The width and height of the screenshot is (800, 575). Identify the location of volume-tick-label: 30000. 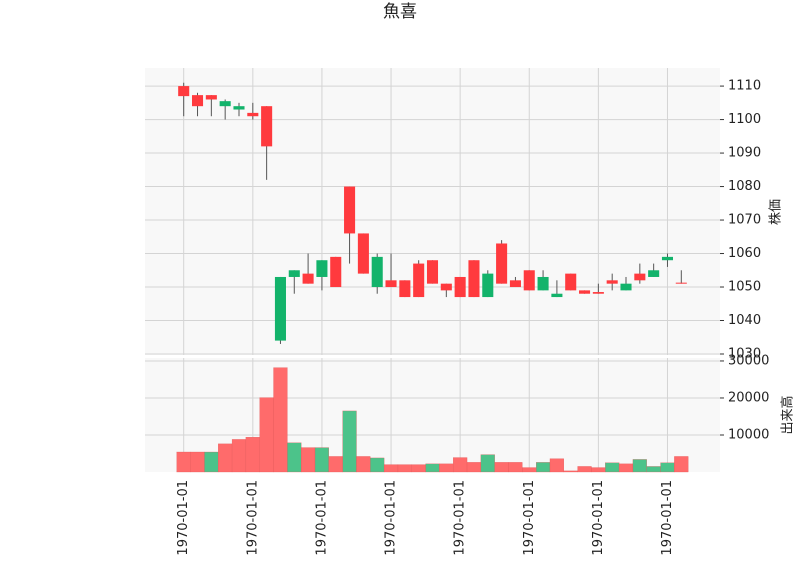
(748, 360).